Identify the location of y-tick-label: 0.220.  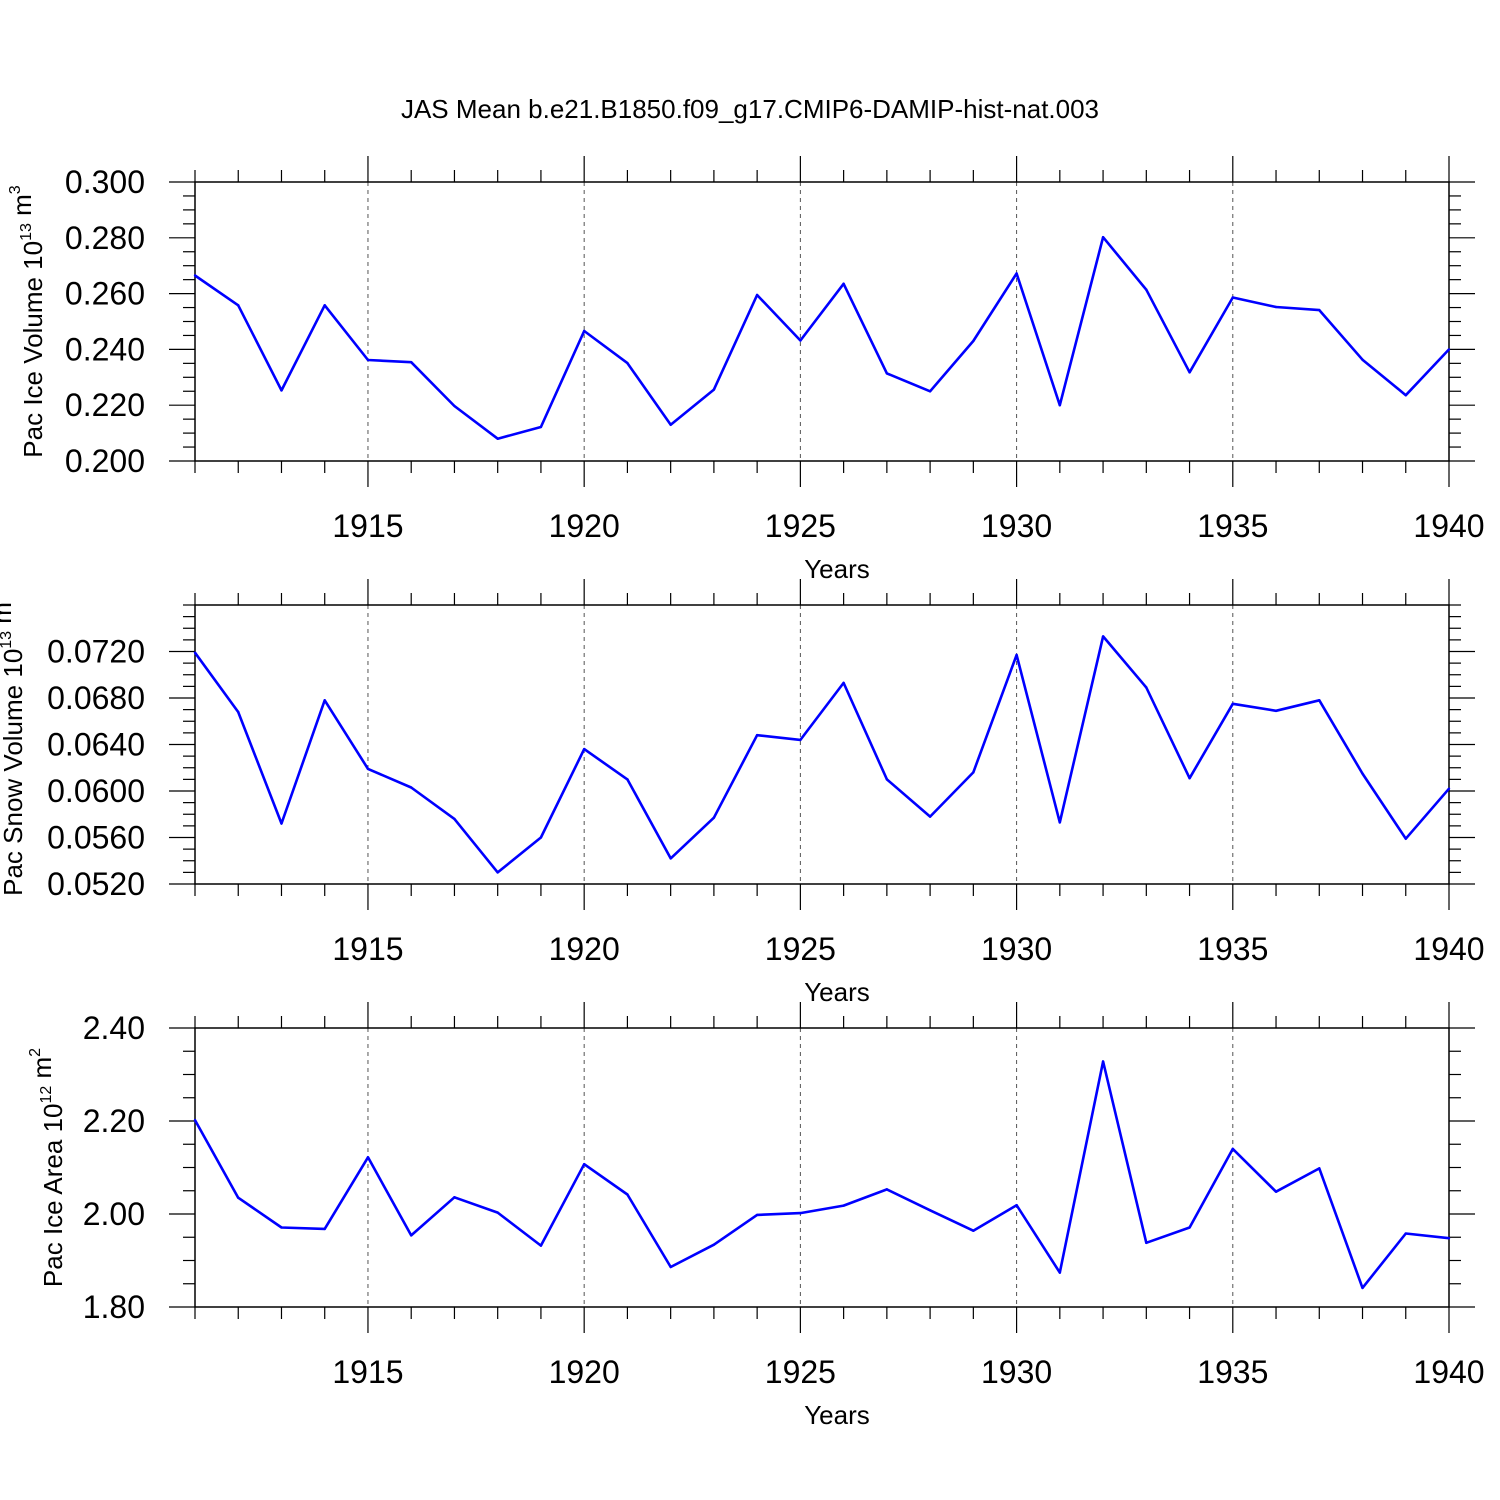
(105, 405).